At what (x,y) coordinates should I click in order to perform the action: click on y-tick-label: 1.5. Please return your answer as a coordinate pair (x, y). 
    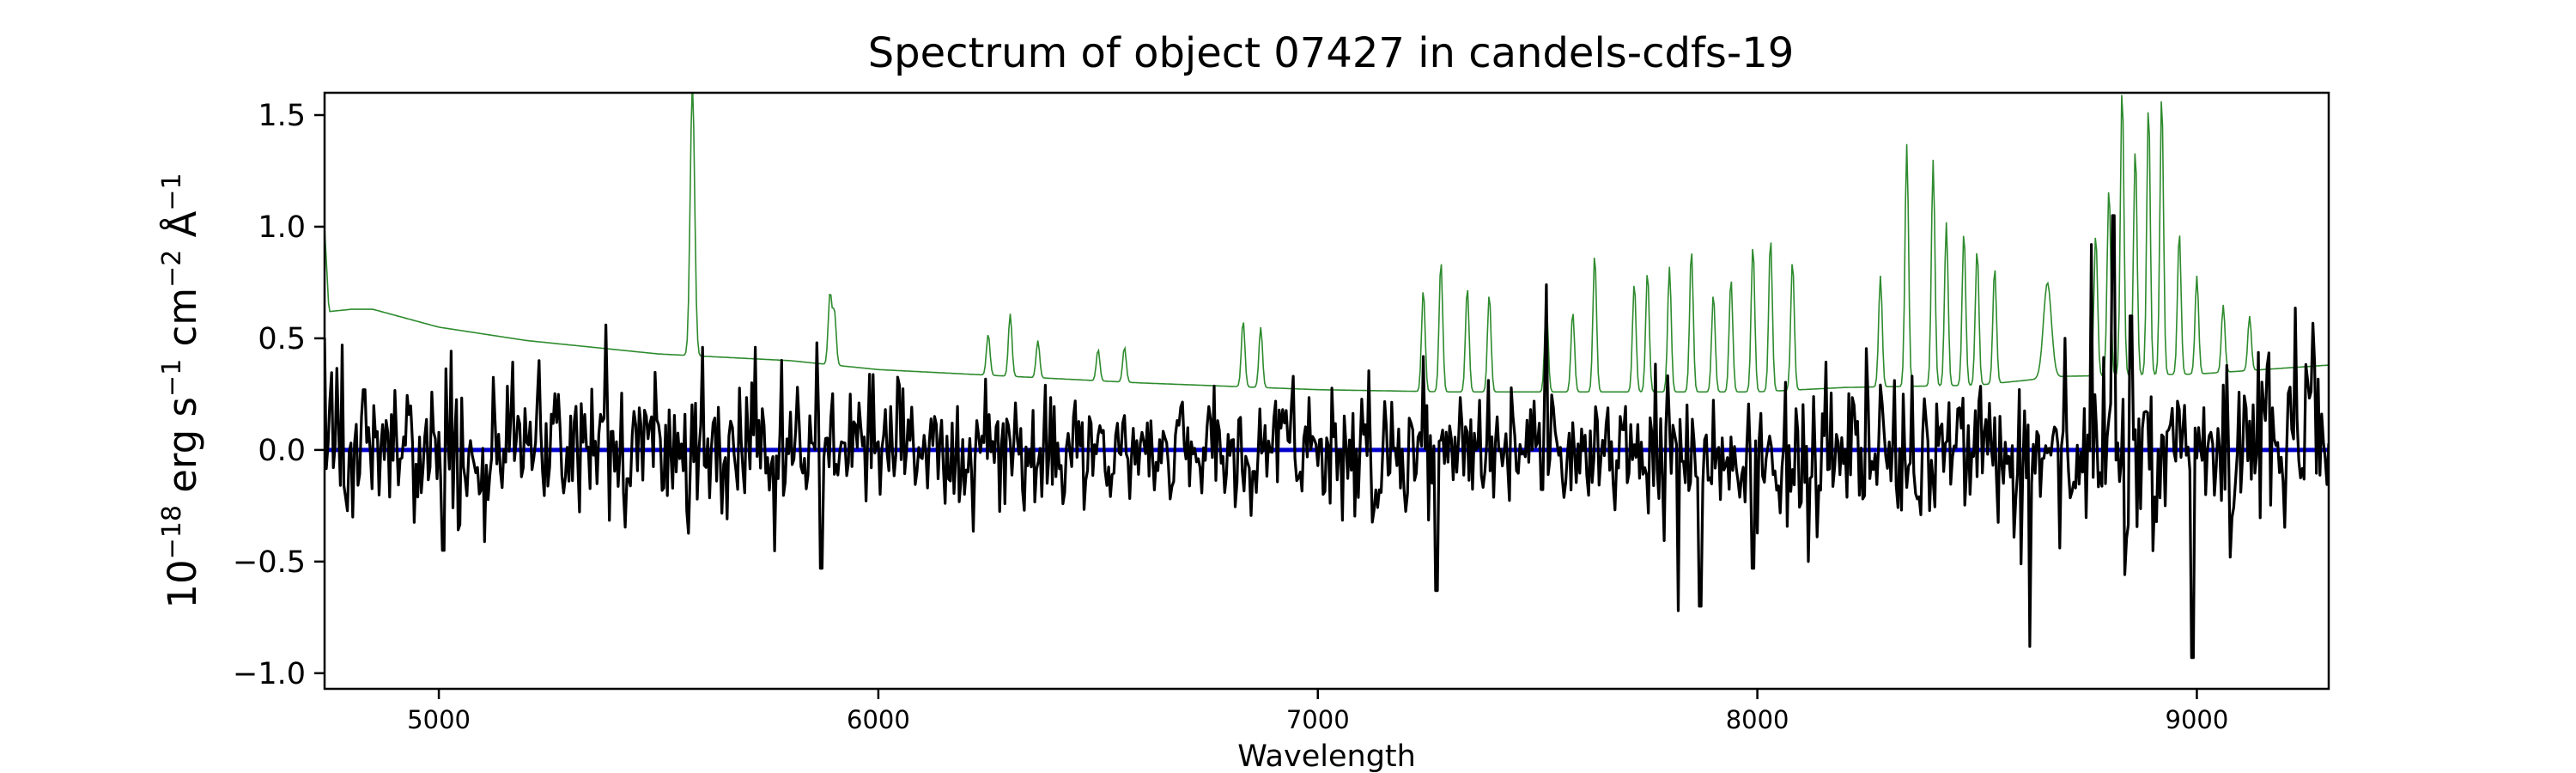
    Looking at the image, I should click on (282, 116).